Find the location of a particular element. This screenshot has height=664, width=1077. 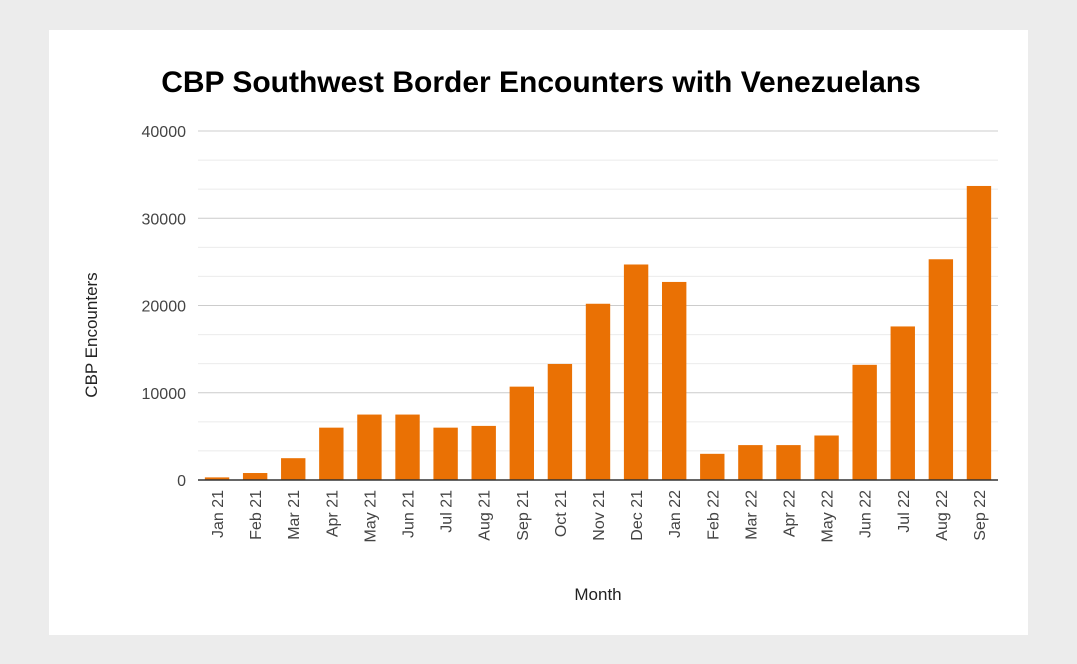

x-tick-label: Jun 22 is located at coordinates (866, 514).